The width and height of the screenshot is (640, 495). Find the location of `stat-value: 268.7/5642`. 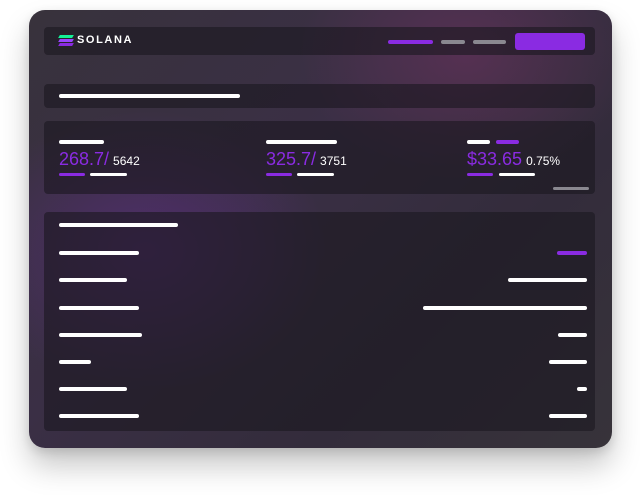

stat-value: 268.7/5642 is located at coordinates (99, 159).